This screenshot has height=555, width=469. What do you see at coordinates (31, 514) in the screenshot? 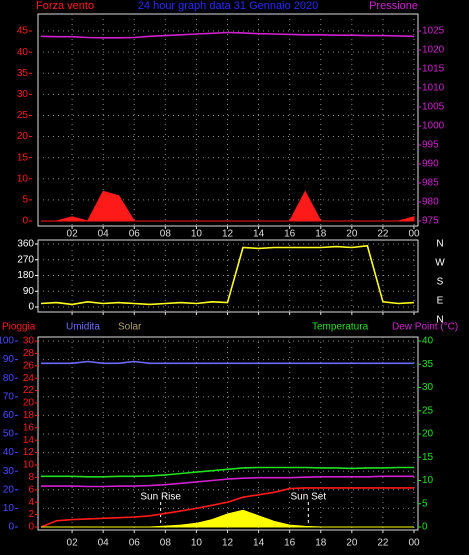
I see `y-tick-label: 2` at bounding box center [31, 514].